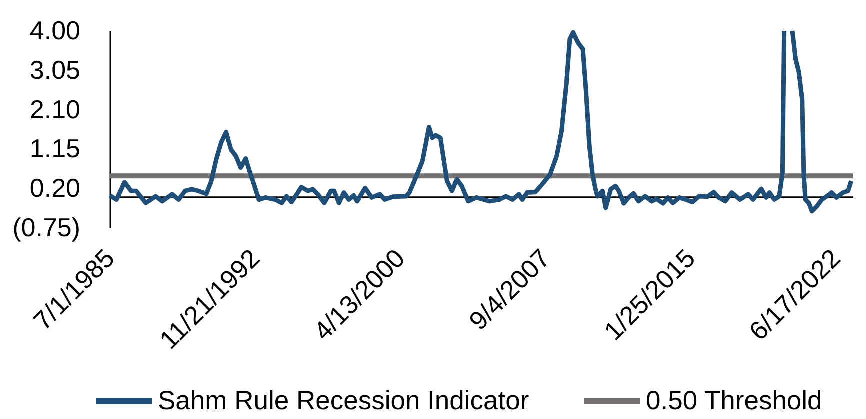 The width and height of the screenshot is (866, 419). What do you see at coordinates (55, 31) in the screenshot?
I see `y-tick-label: 4.00` at bounding box center [55, 31].